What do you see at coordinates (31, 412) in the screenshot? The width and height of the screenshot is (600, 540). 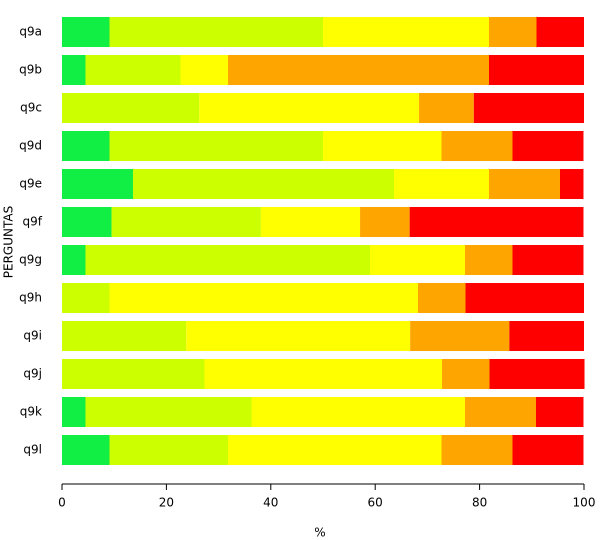 I see `y-tick-label: q9k` at bounding box center [31, 412].